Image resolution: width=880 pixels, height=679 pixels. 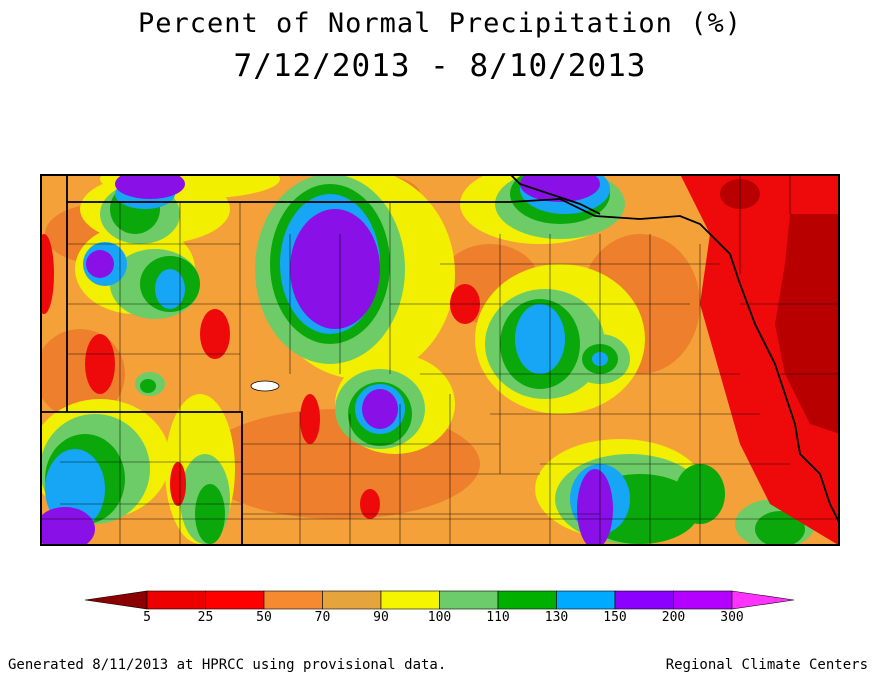 What do you see at coordinates (498, 617) in the screenshot?
I see `legend-tick-label: 110` at bounding box center [498, 617].